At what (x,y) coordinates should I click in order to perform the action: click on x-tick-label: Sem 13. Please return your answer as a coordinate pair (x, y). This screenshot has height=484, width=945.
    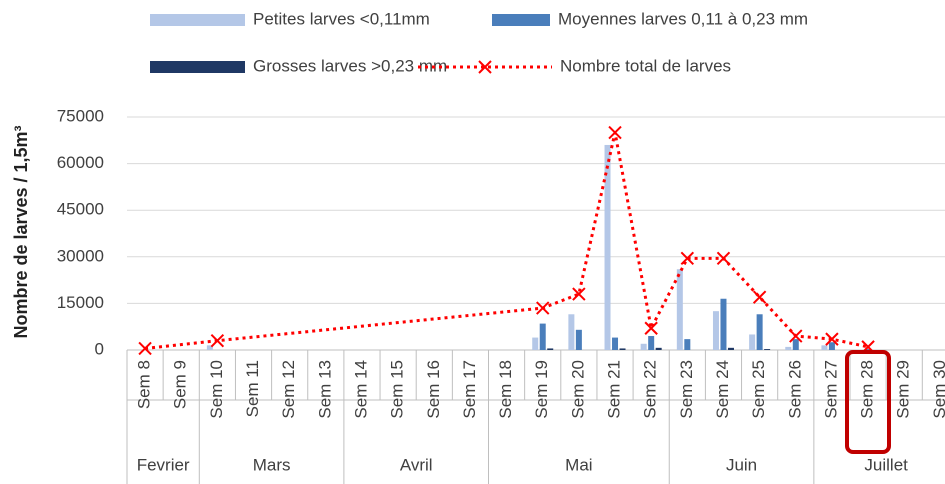
    Looking at the image, I should click on (324, 389).